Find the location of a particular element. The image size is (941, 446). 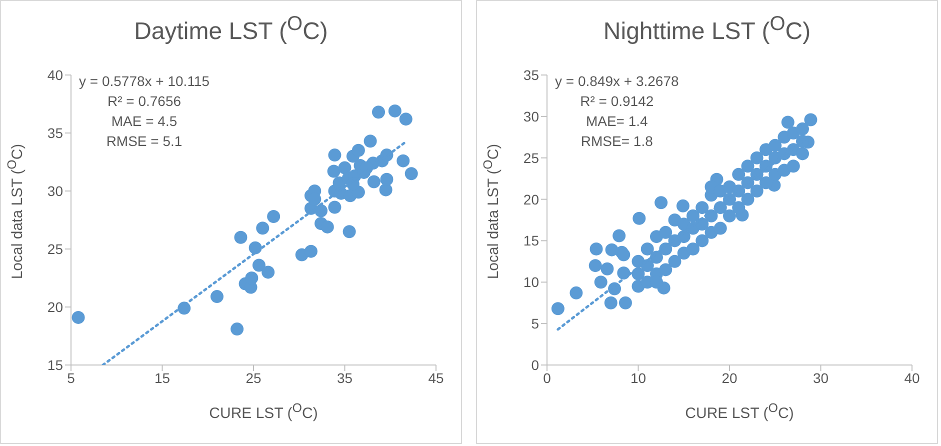

chart-title: Nighttime LST ($^{O}$C) is located at coordinates (707, 30).